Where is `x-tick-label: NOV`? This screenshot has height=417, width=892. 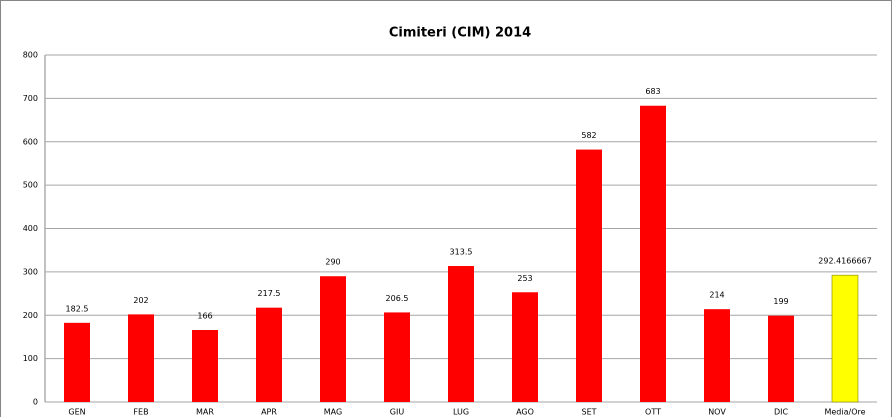 x-tick-label: NOV is located at coordinates (717, 412).